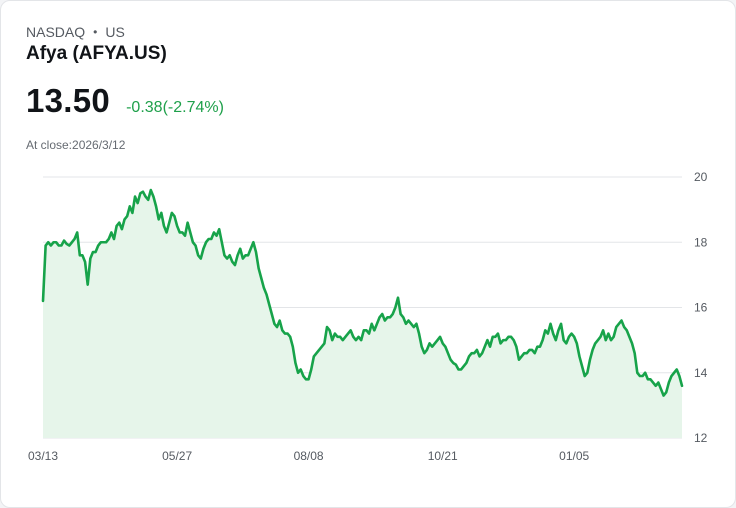 Image resolution: width=736 pixels, height=508 pixels. I want to click on y-tick-label: 20, so click(701, 177).